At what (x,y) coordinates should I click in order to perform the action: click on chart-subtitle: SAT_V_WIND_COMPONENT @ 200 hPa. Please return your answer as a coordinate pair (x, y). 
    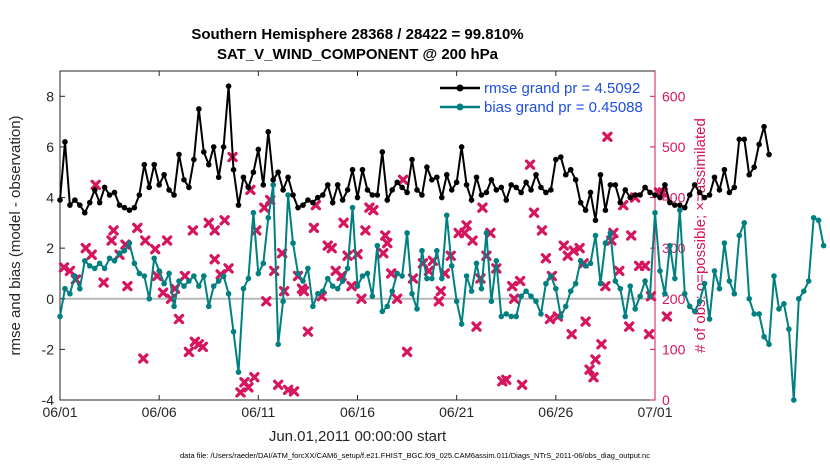
    Looking at the image, I should click on (357, 54).